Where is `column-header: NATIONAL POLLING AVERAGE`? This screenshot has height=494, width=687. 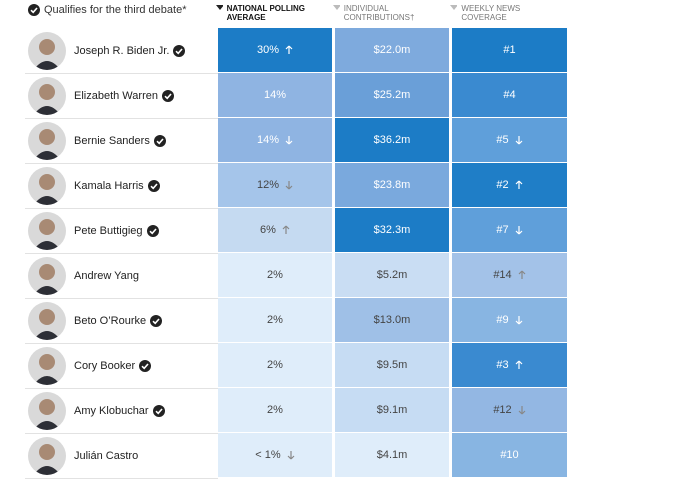 column-header: NATIONAL POLLING AVERAGE is located at coordinates (271, 13).